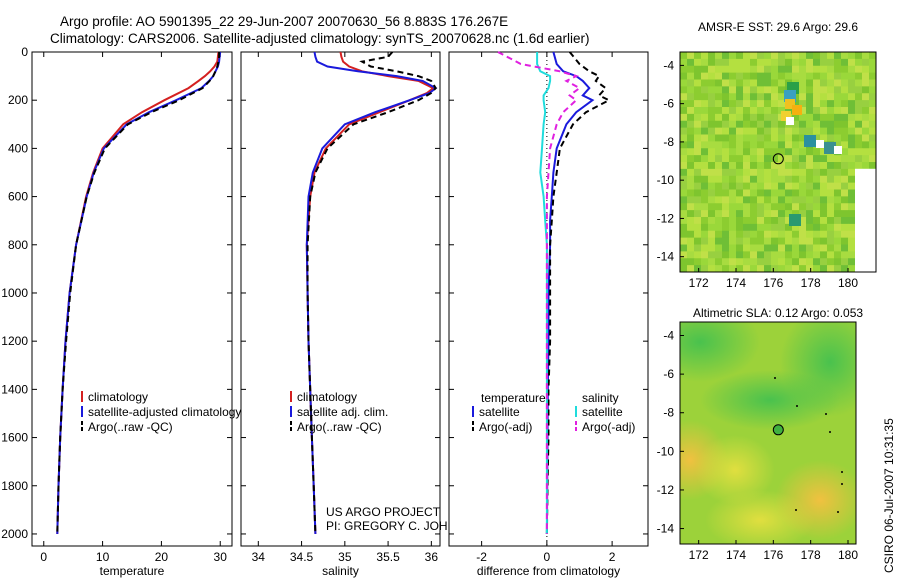 Image resolution: width=900 pixels, height=580 pixels. What do you see at coordinates (345, 557) in the screenshot?
I see `x-tick-label: 35` at bounding box center [345, 557].